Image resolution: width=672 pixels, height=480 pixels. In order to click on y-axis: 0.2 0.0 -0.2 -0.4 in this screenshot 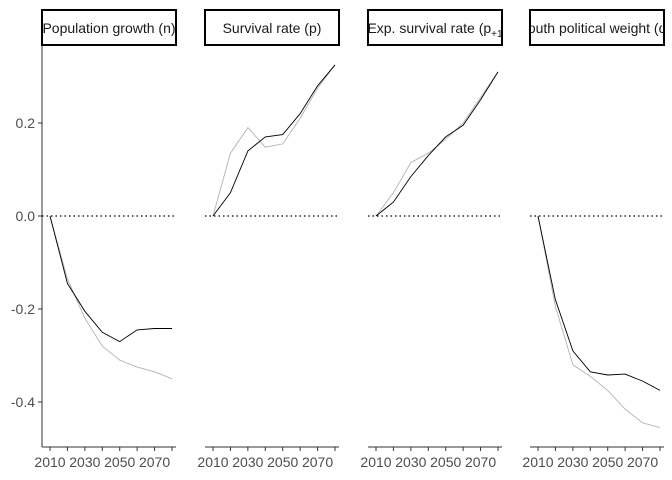, I will do `click(27, 246)`.